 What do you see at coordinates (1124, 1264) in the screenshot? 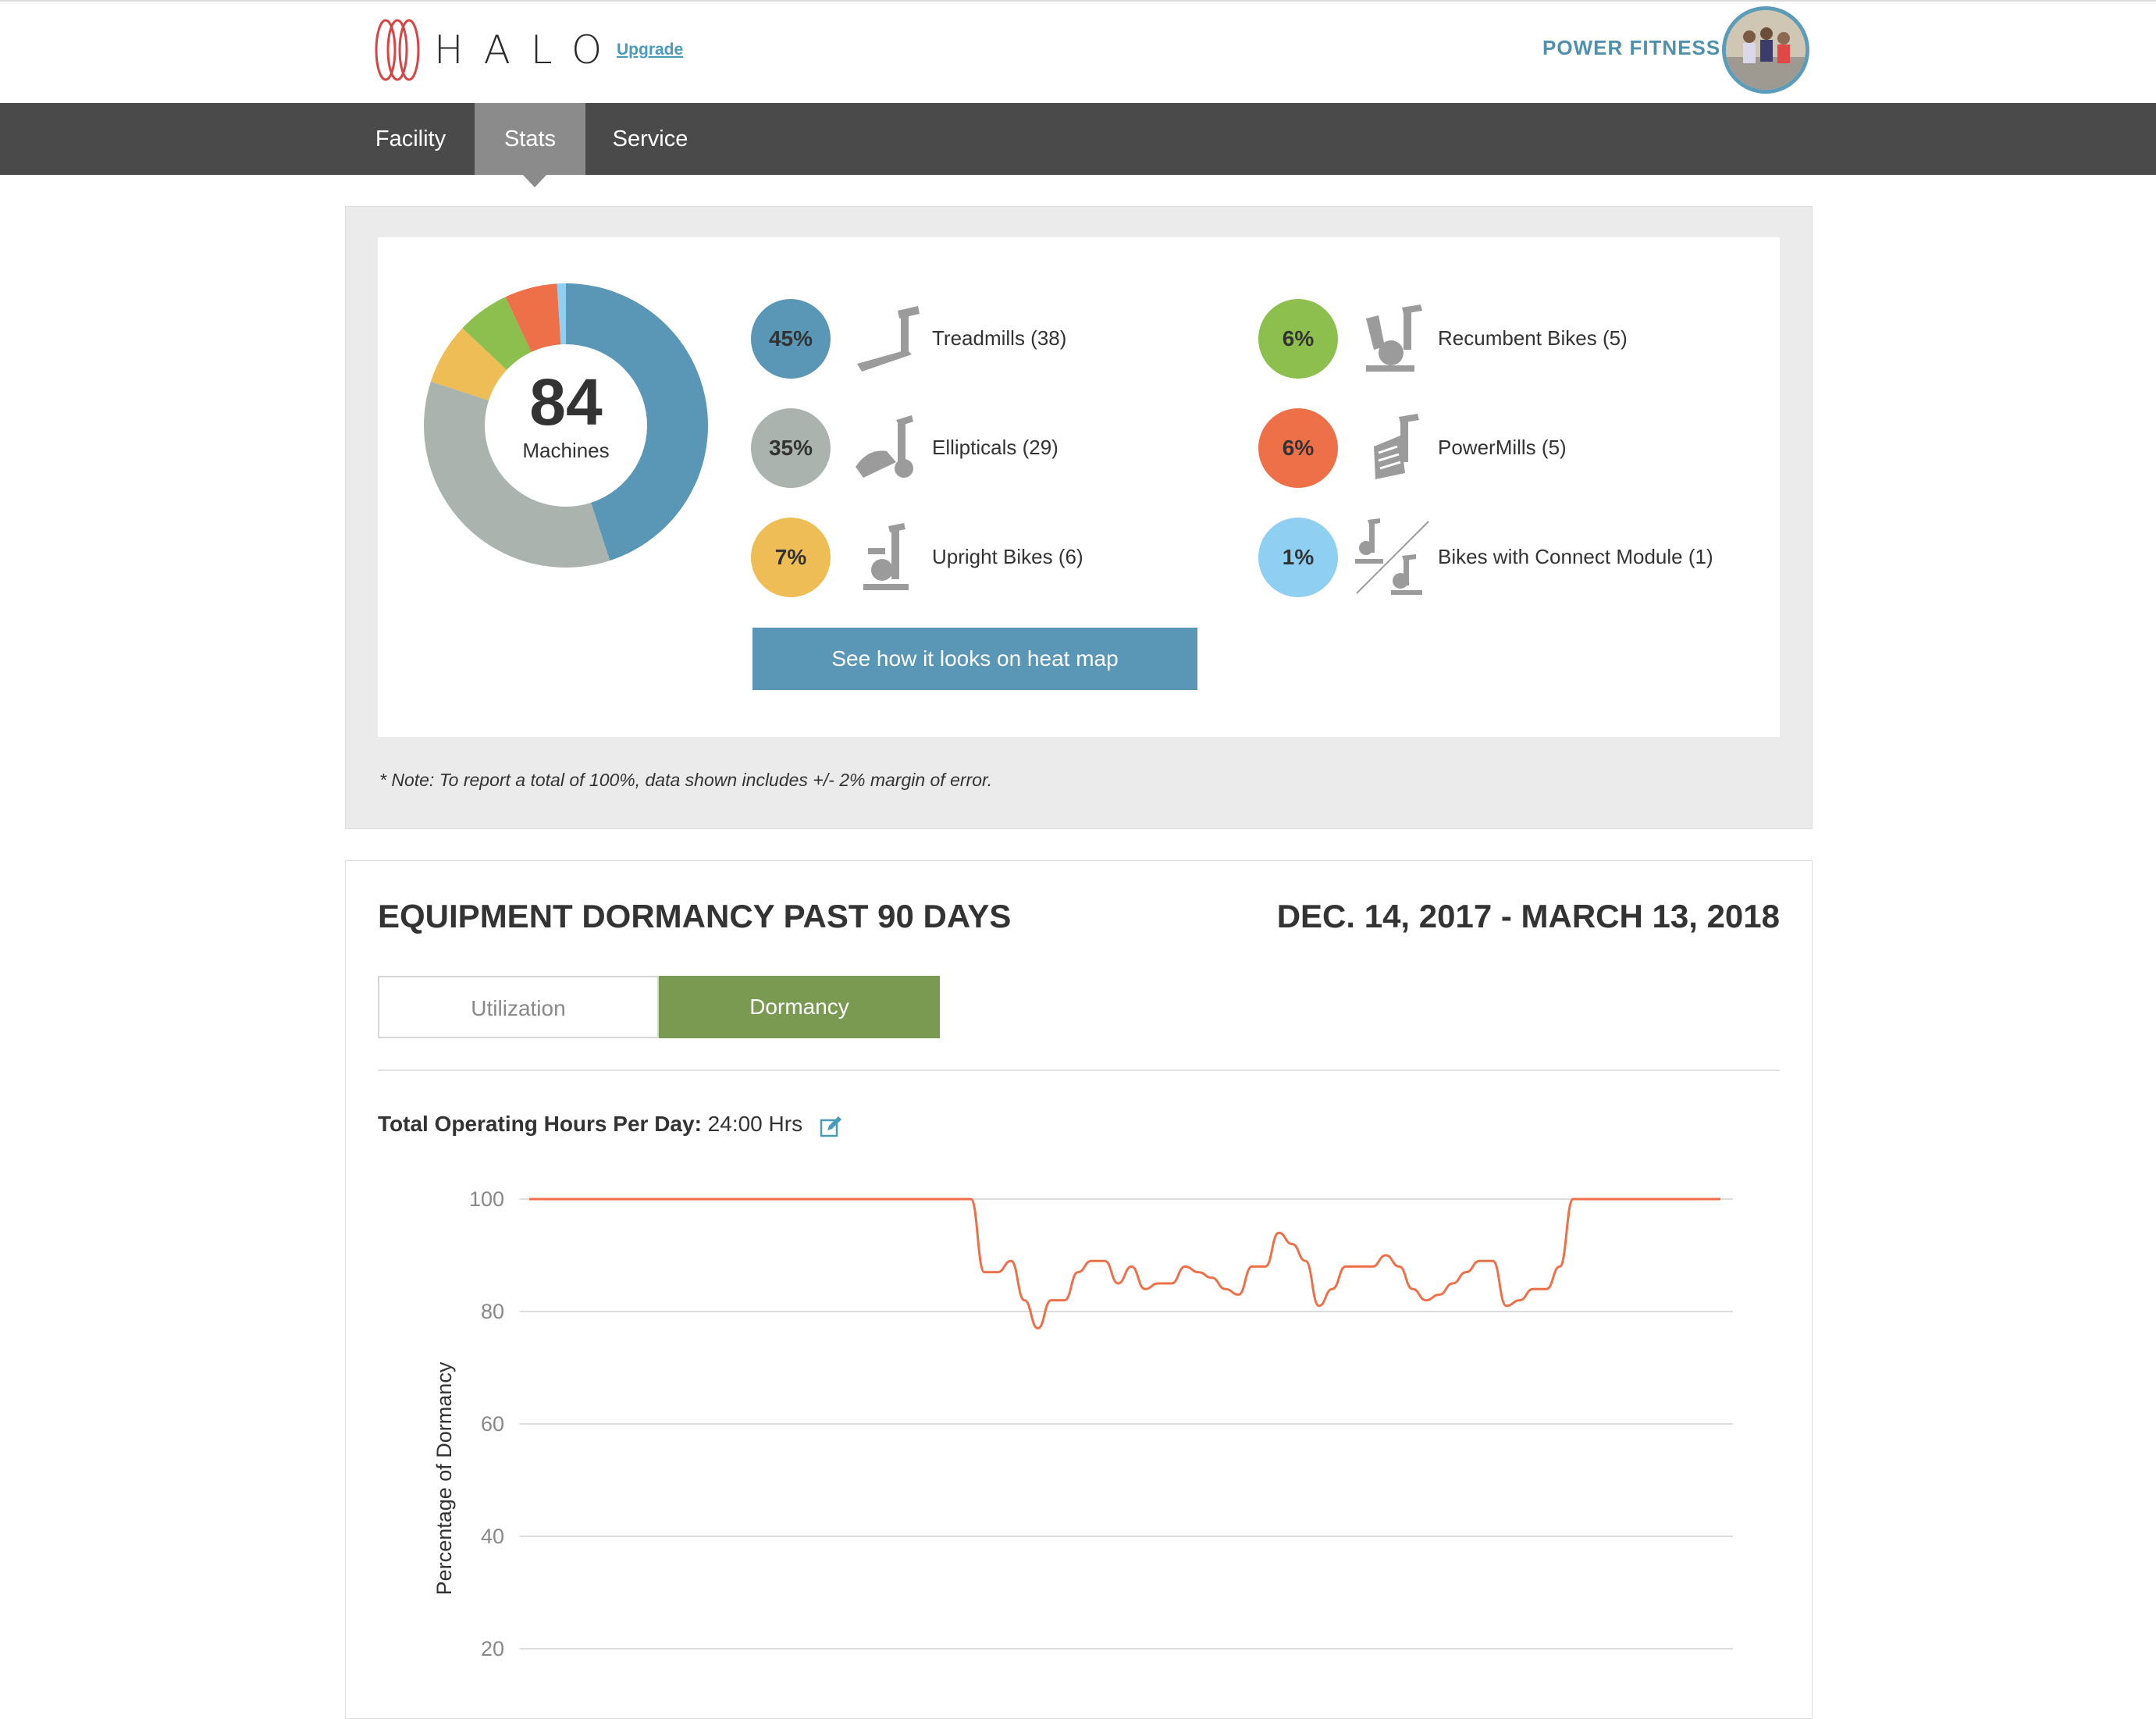
I see `dormancy-series-line` at bounding box center [1124, 1264].